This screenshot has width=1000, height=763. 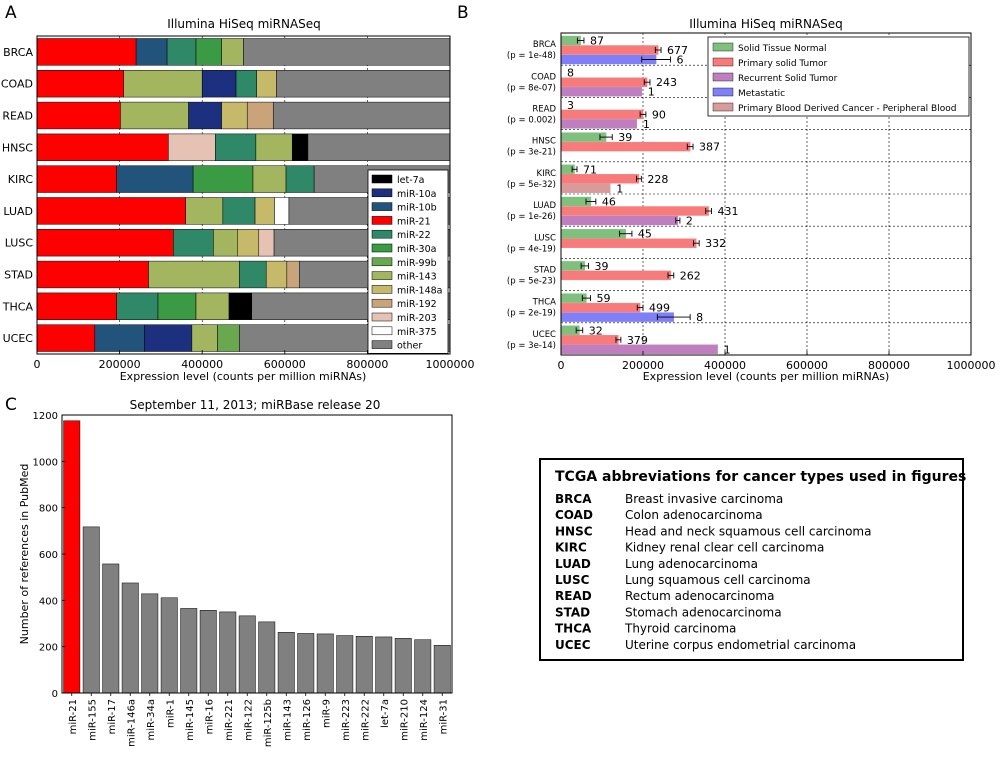 What do you see at coordinates (168, 338) in the screenshot?
I see `stack-segment-ucec-mir-10a` at bounding box center [168, 338].